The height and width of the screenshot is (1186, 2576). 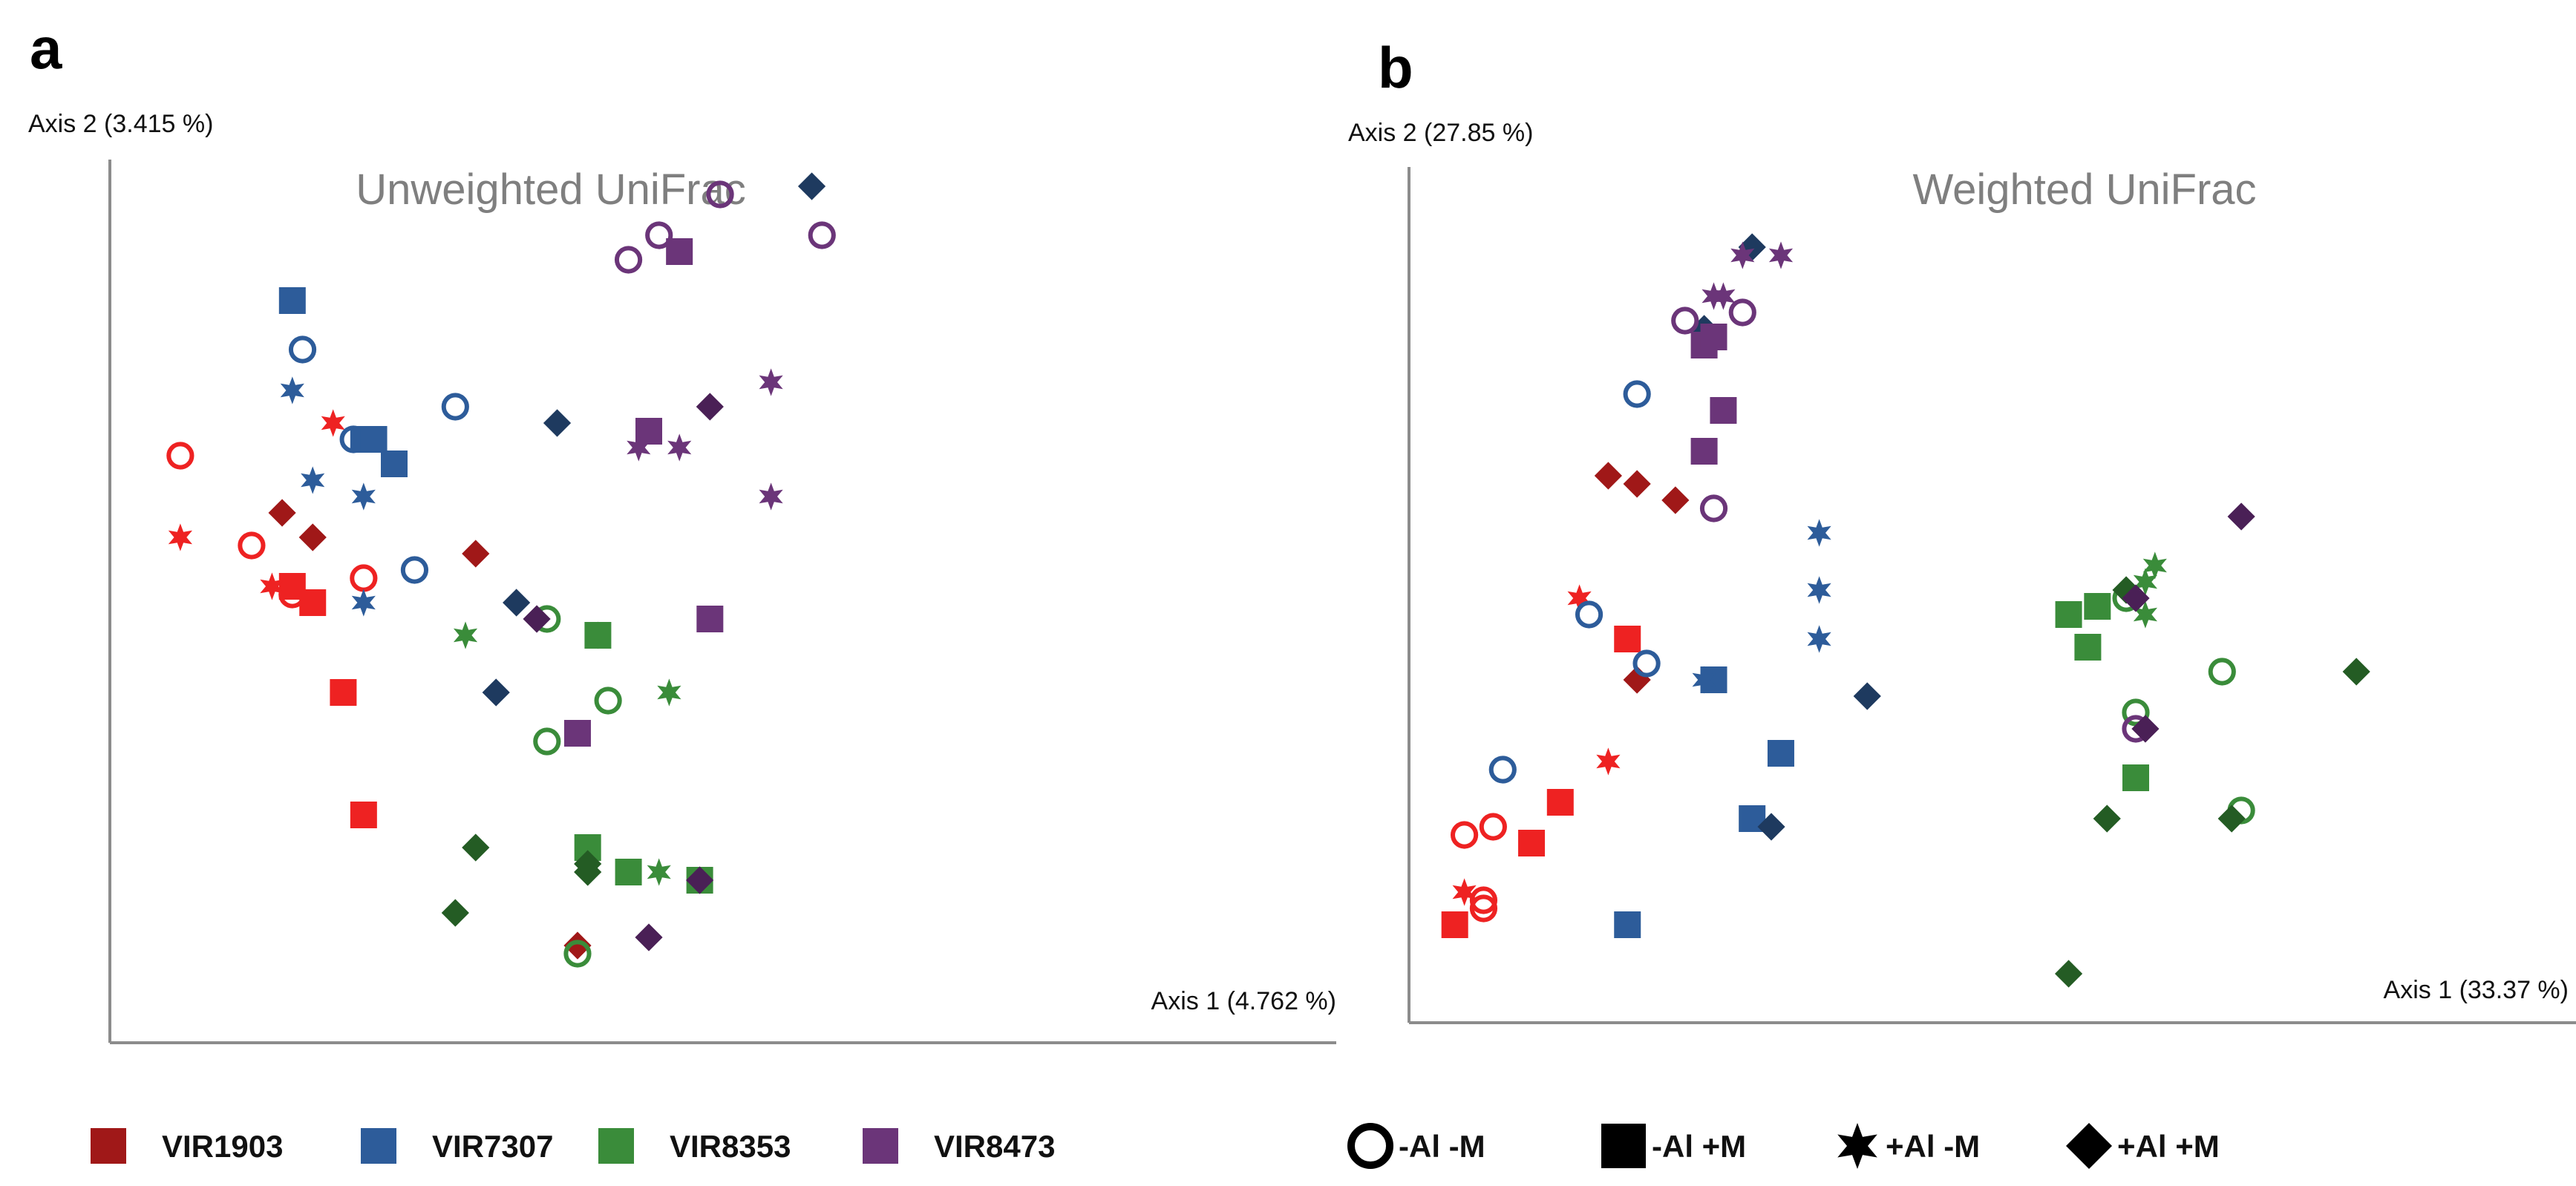 What do you see at coordinates (1396, 67) in the screenshot?
I see `panel-b-letter: b` at bounding box center [1396, 67].